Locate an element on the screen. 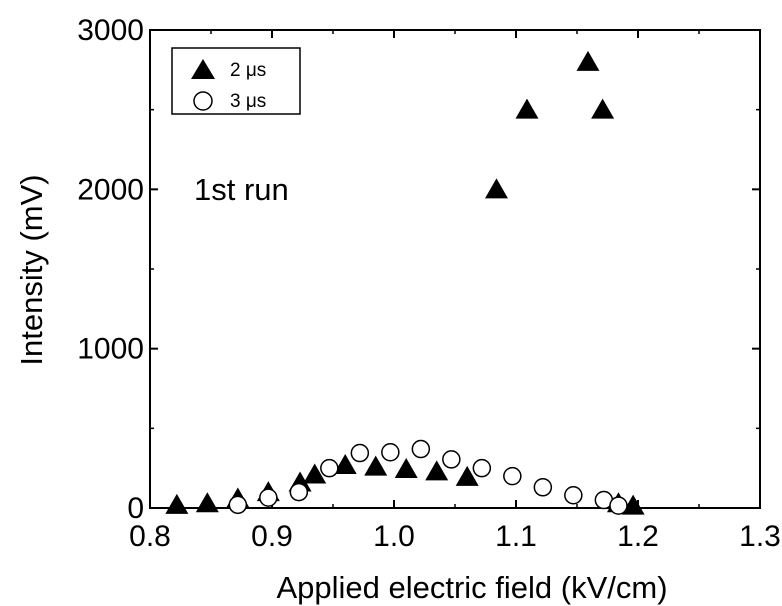 The height and width of the screenshot is (606, 782). y-tick-label: 2000 is located at coordinates (110, 189).